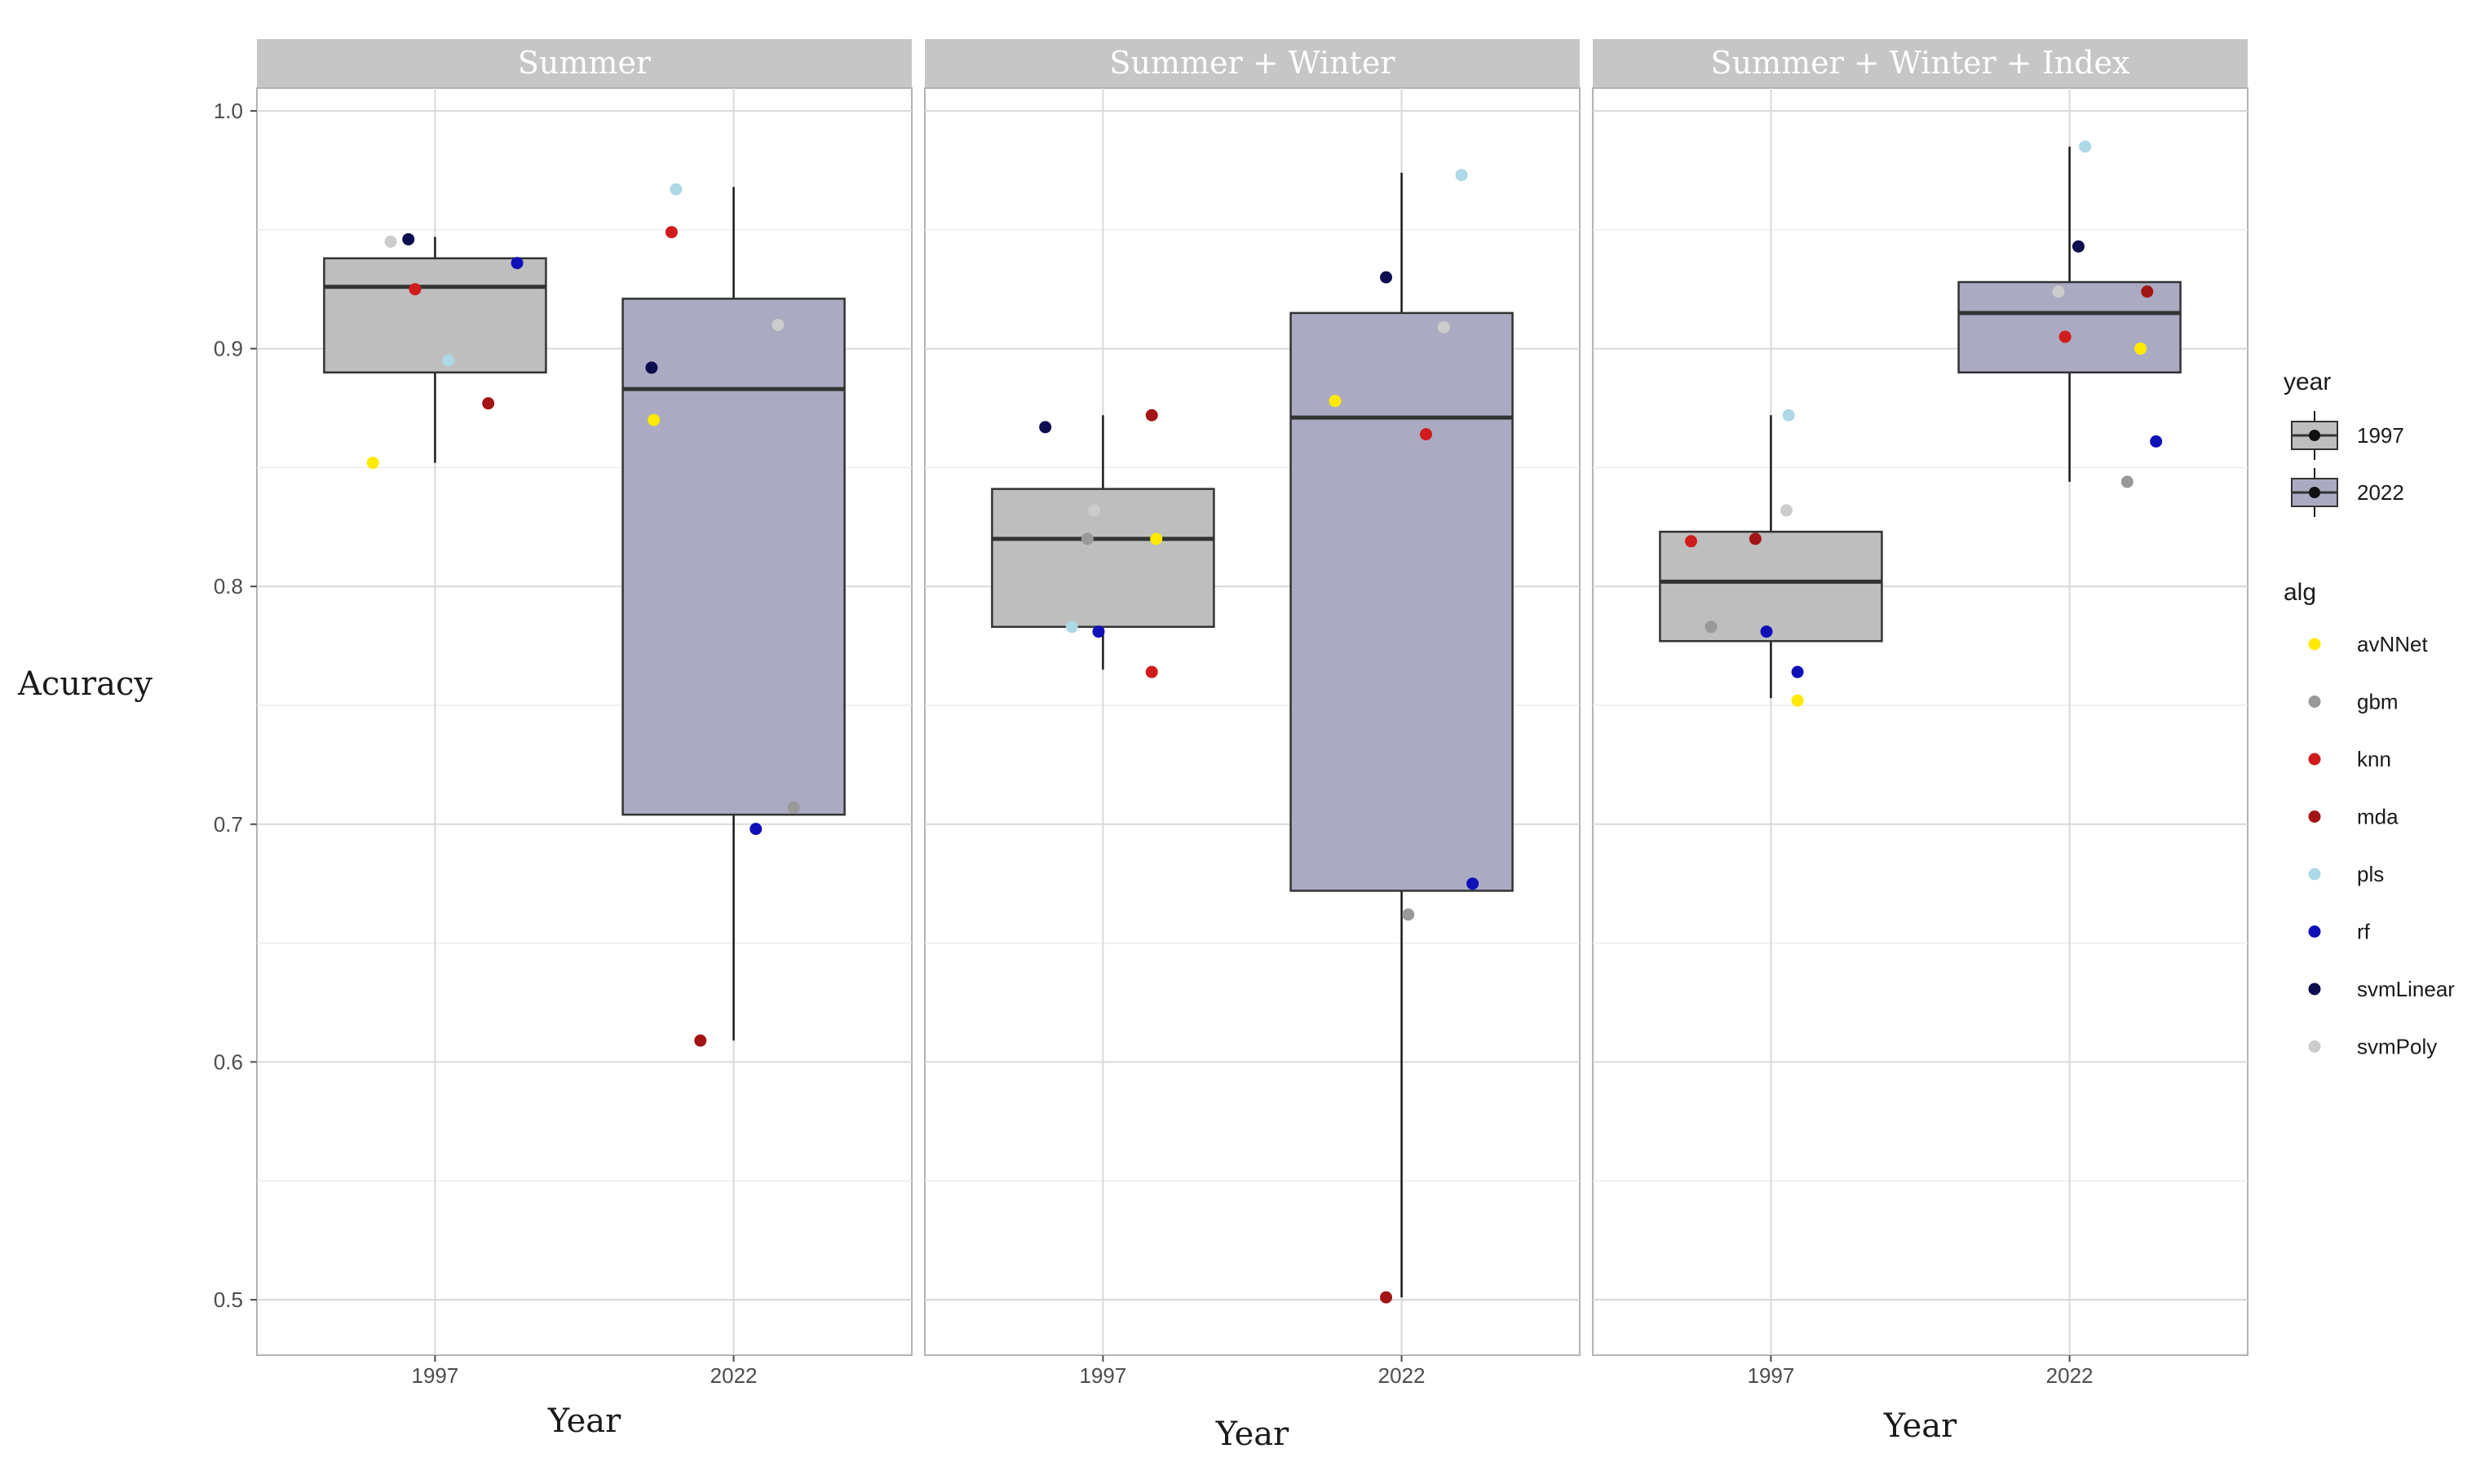  What do you see at coordinates (2380, 492) in the screenshot?
I see `legend-label: 2022` at bounding box center [2380, 492].